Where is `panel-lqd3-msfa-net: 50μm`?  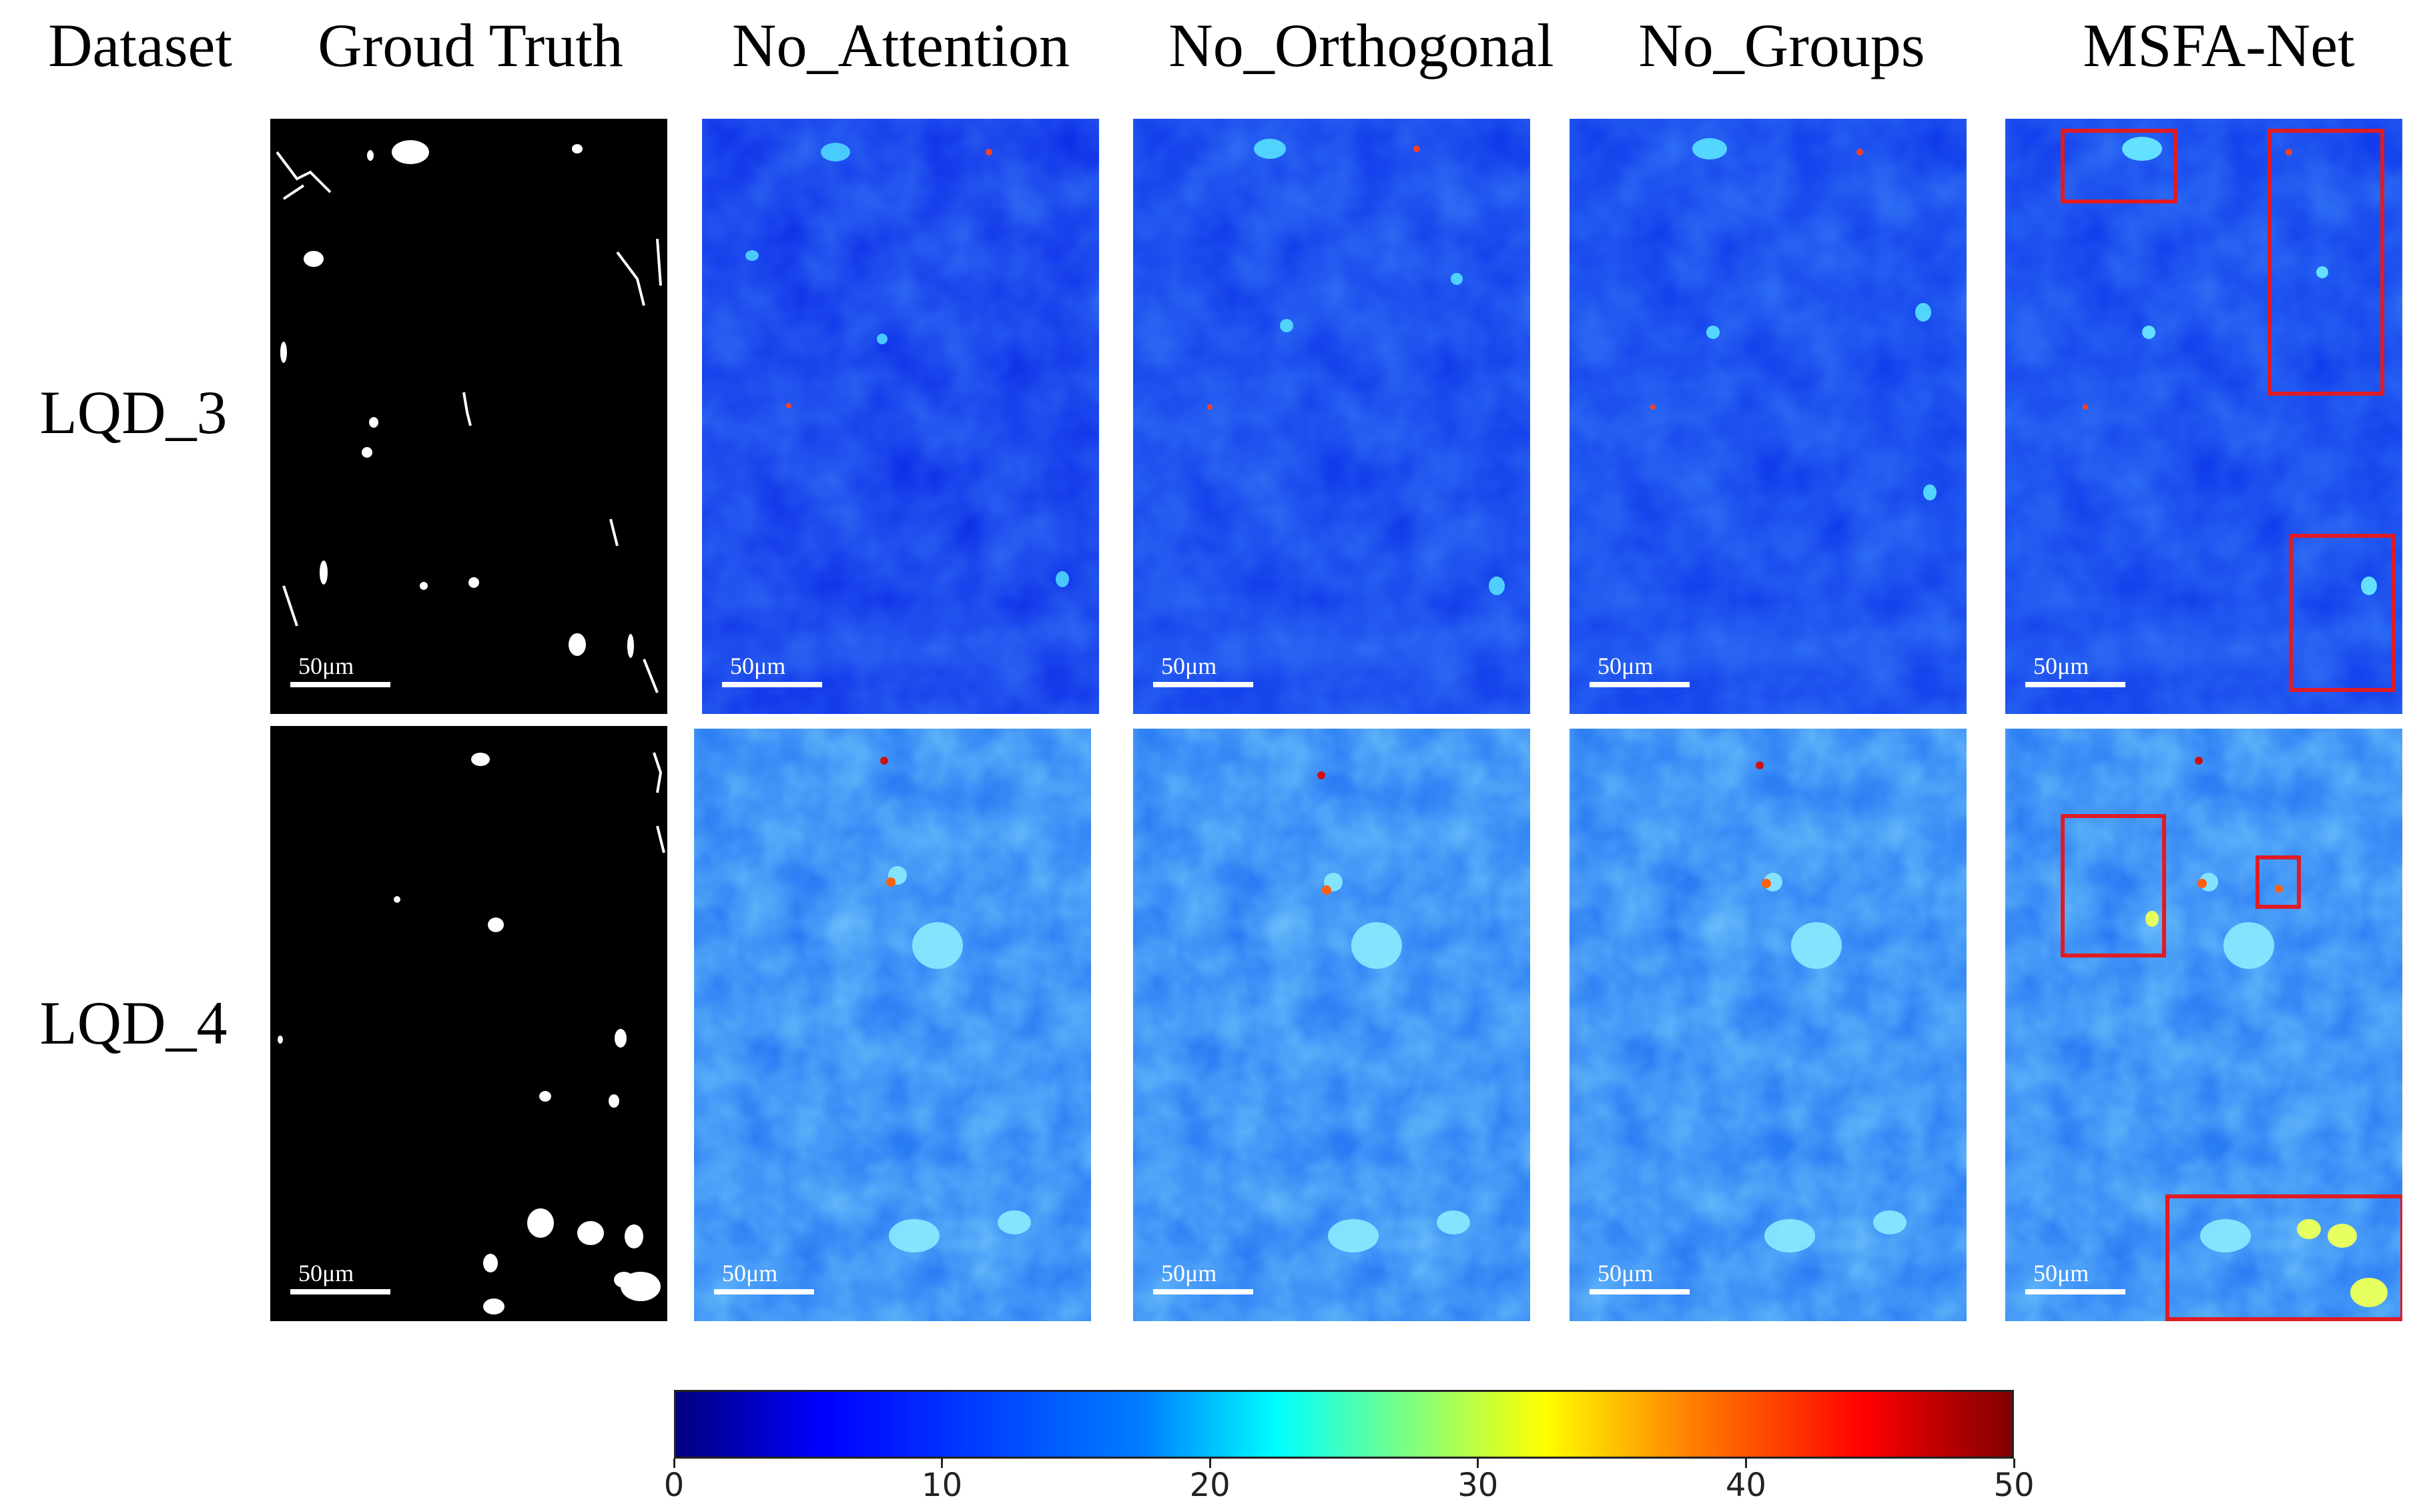
panel-lqd3-msfa-net: 50μm is located at coordinates (2203, 416).